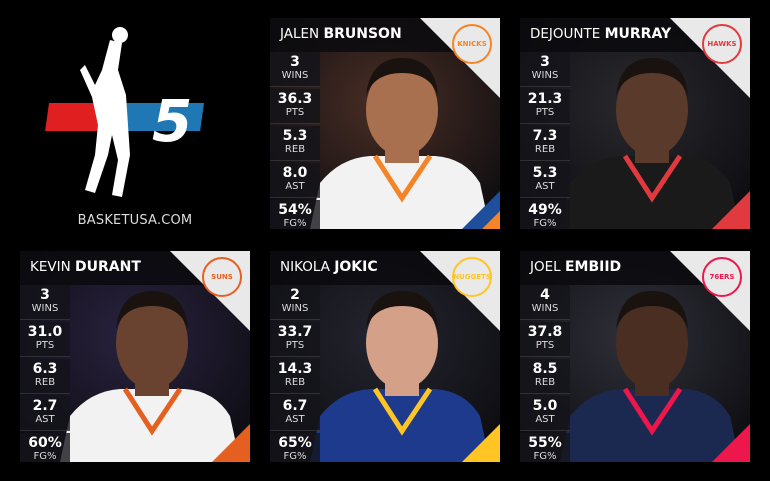  I want to click on stat-box: 6.3 REB, so click(45, 376).